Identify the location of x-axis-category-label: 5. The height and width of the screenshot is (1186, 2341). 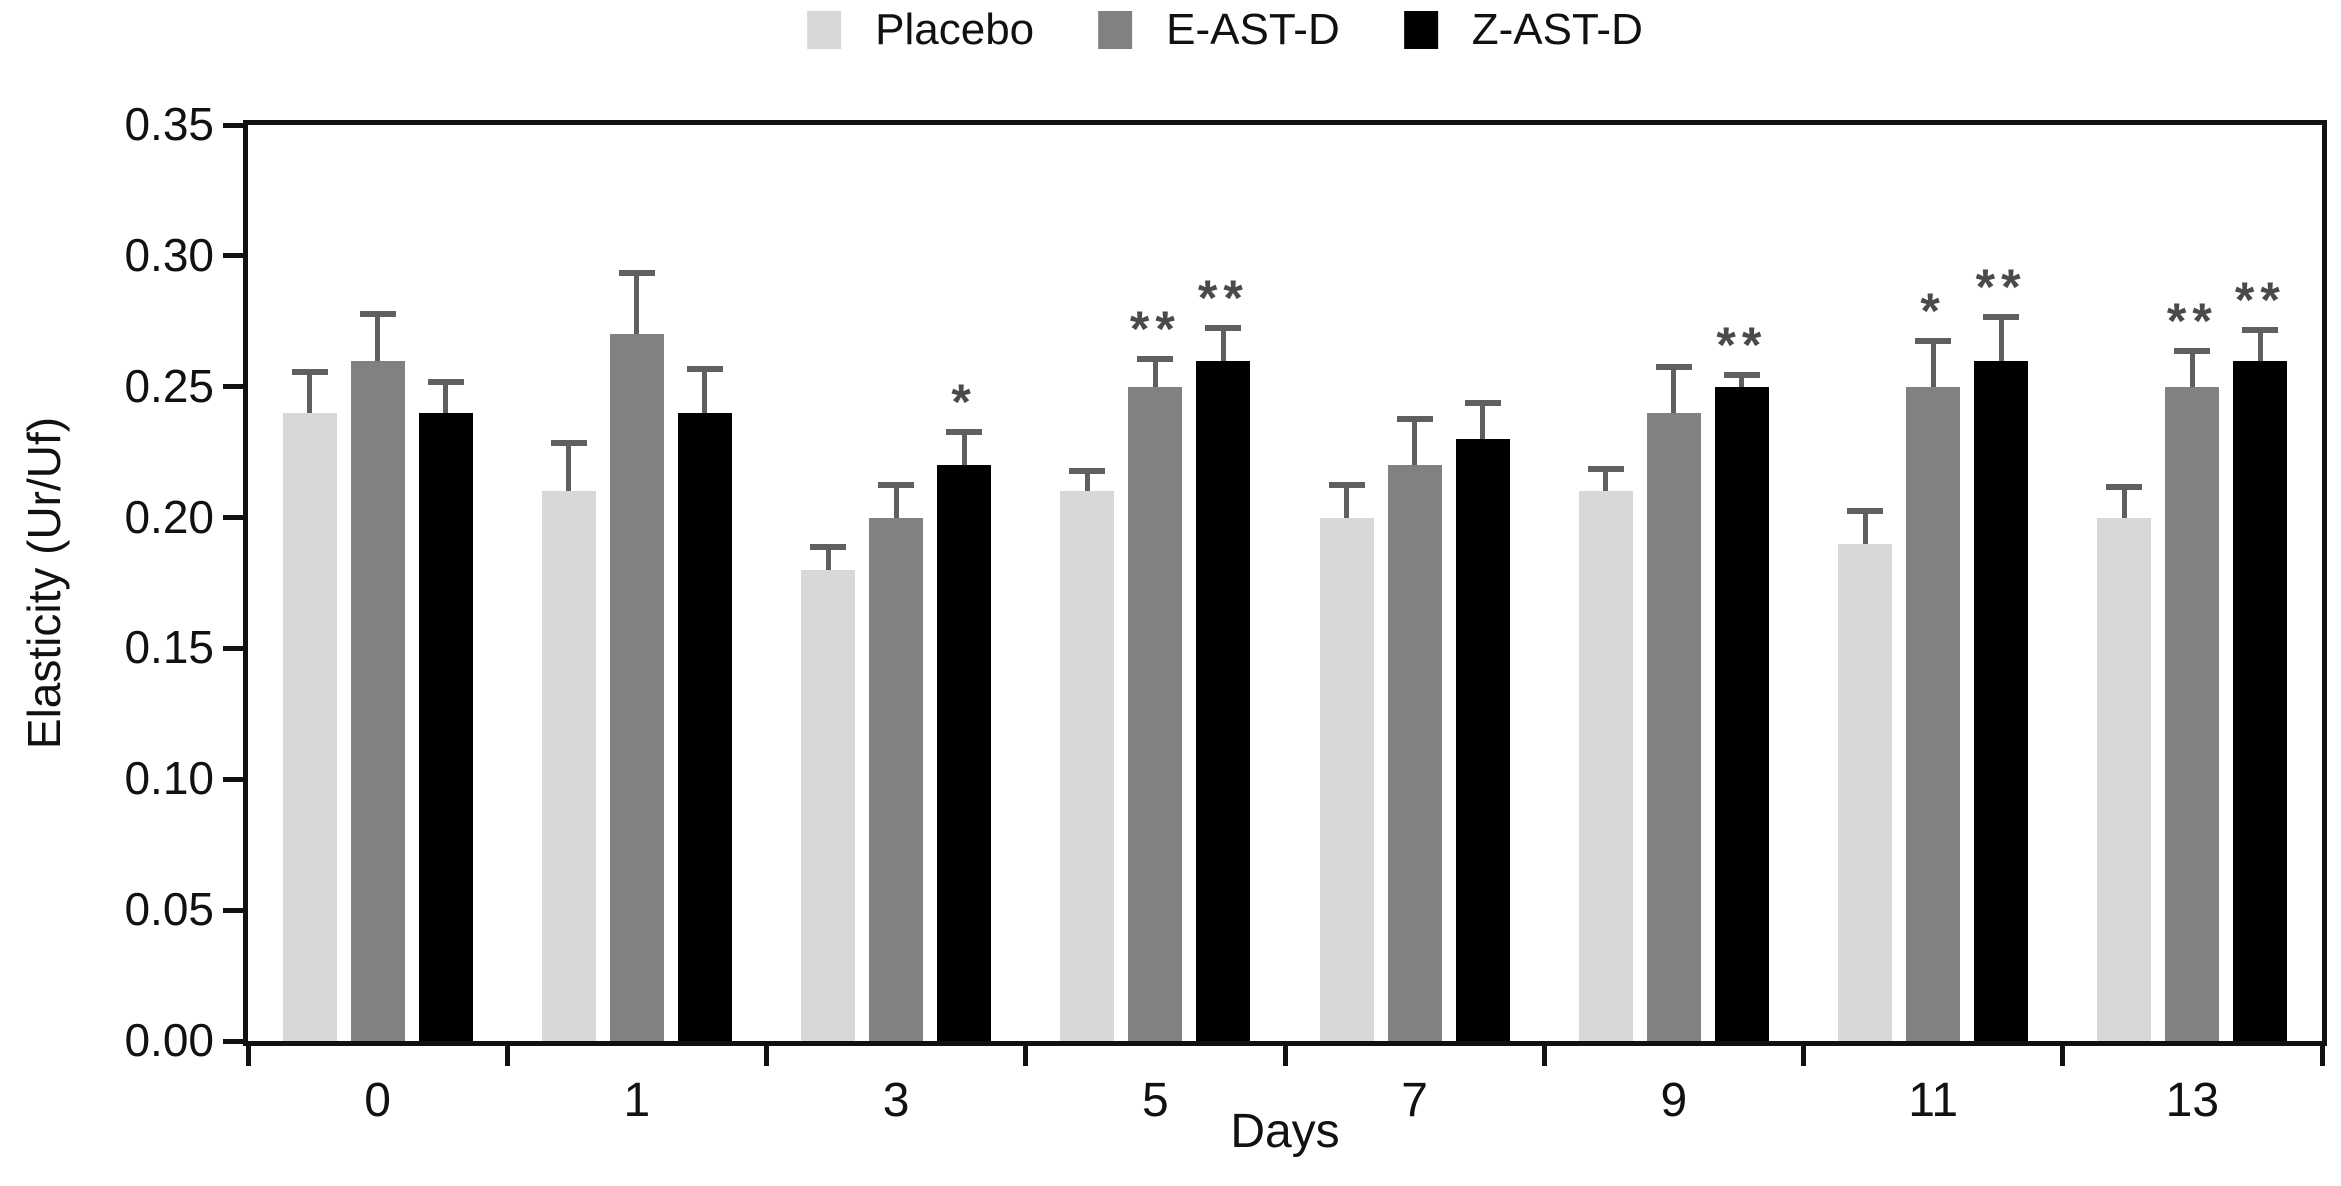
(1155, 1100).